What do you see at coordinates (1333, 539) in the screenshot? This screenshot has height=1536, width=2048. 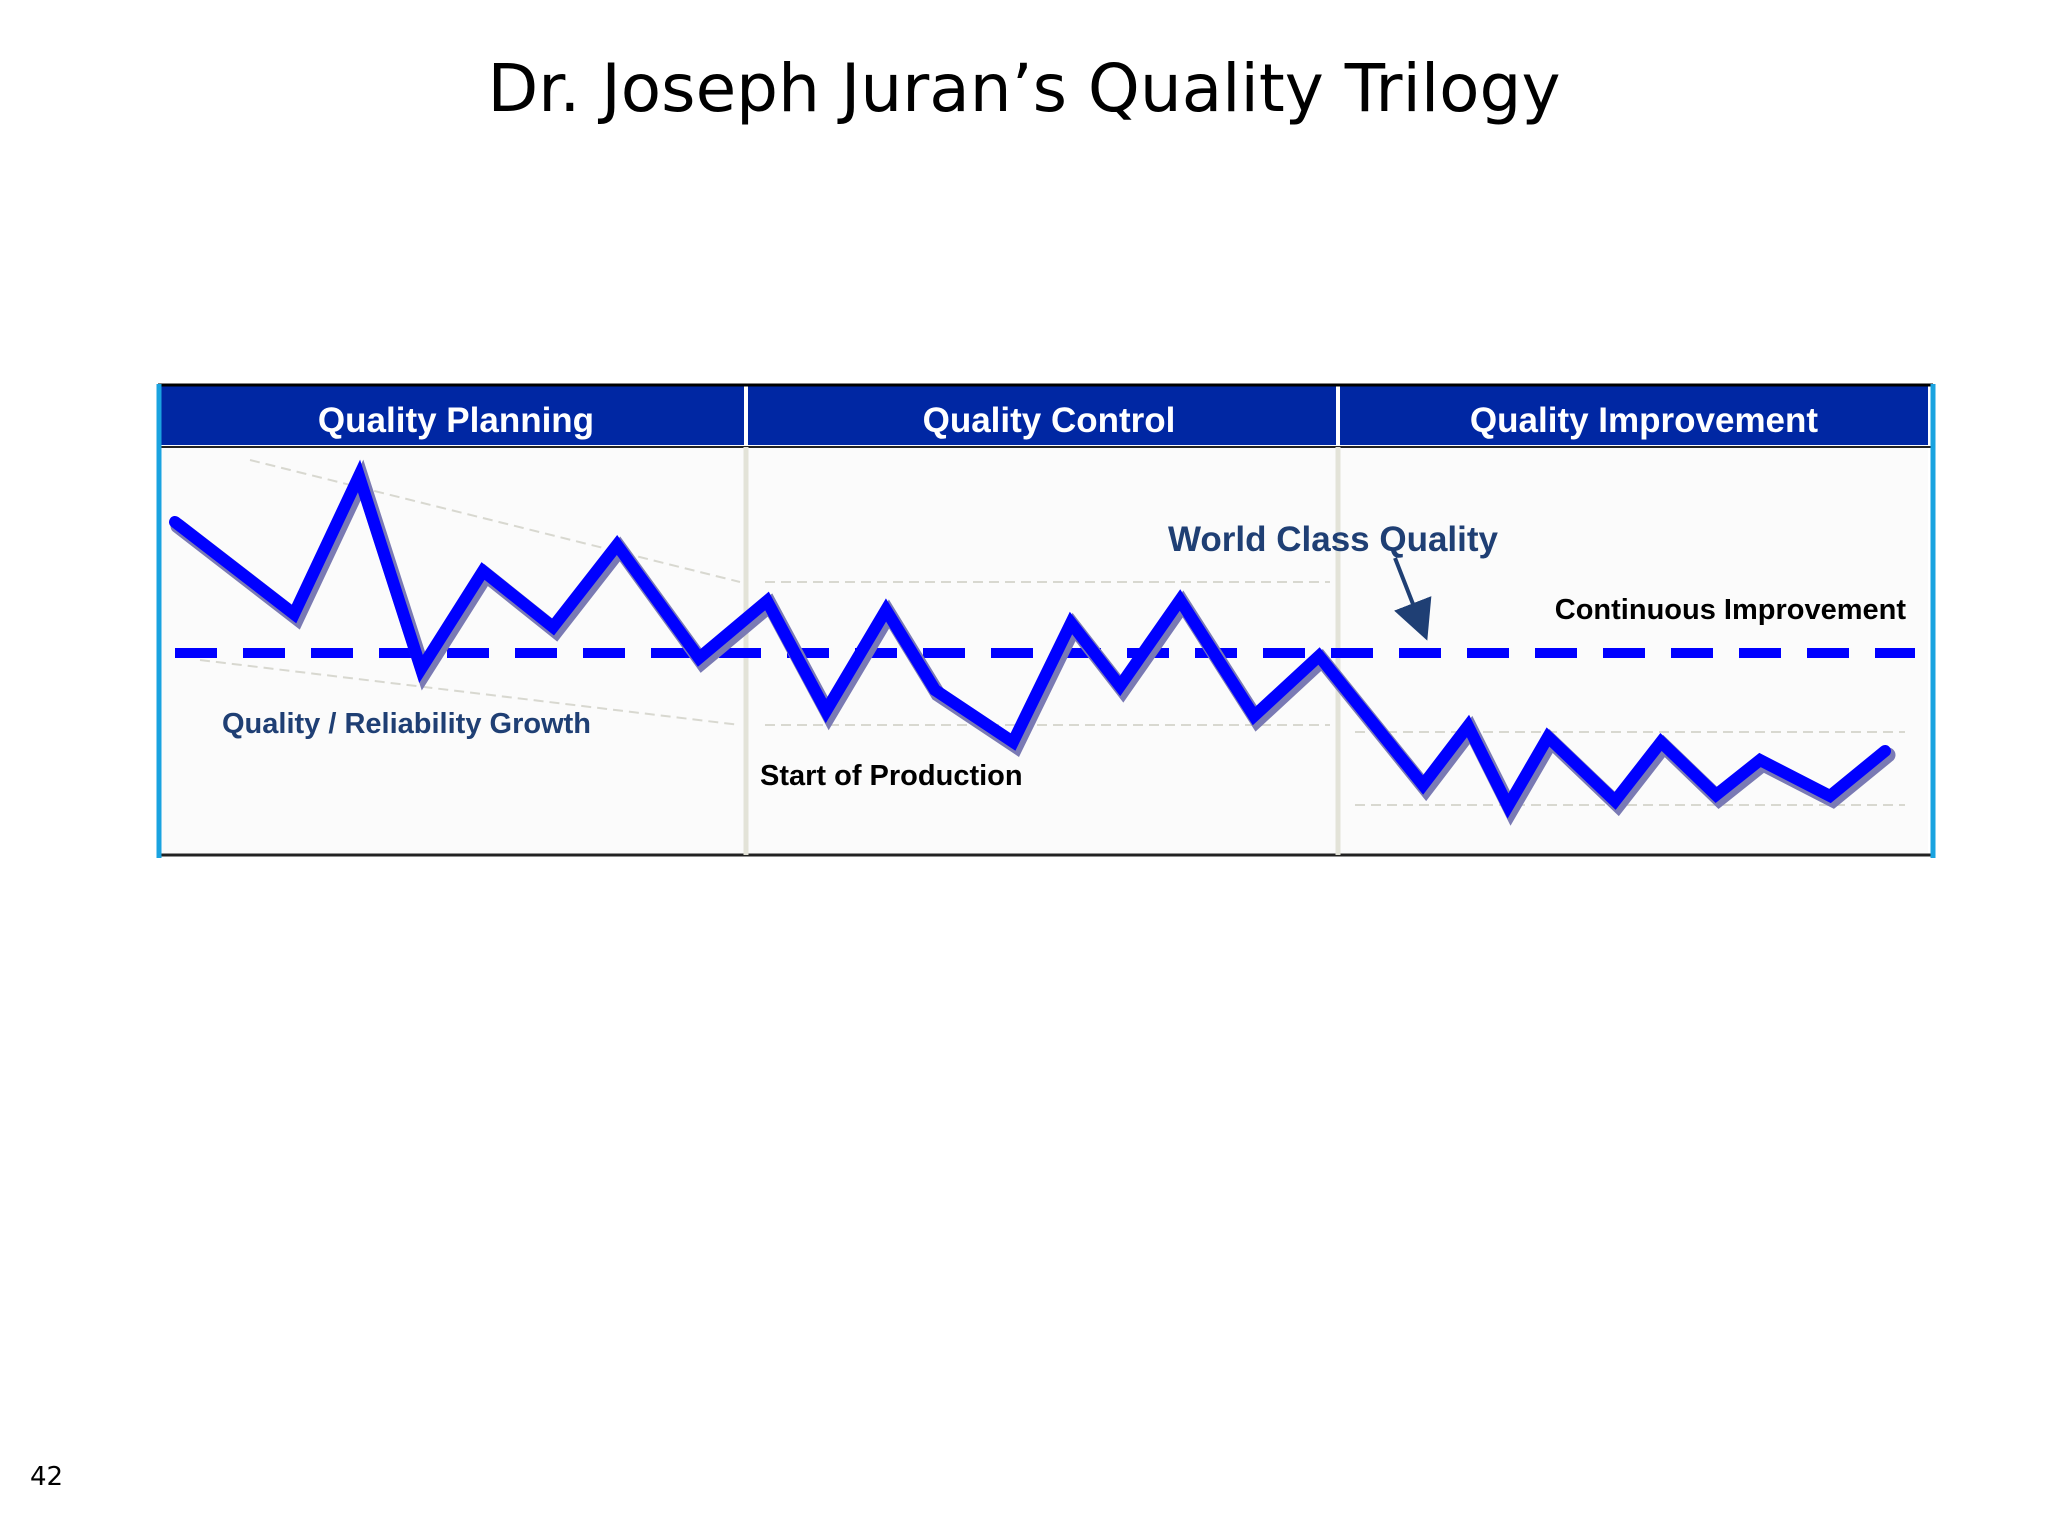 I see `world-class-quality-label: World Class Quality` at bounding box center [1333, 539].